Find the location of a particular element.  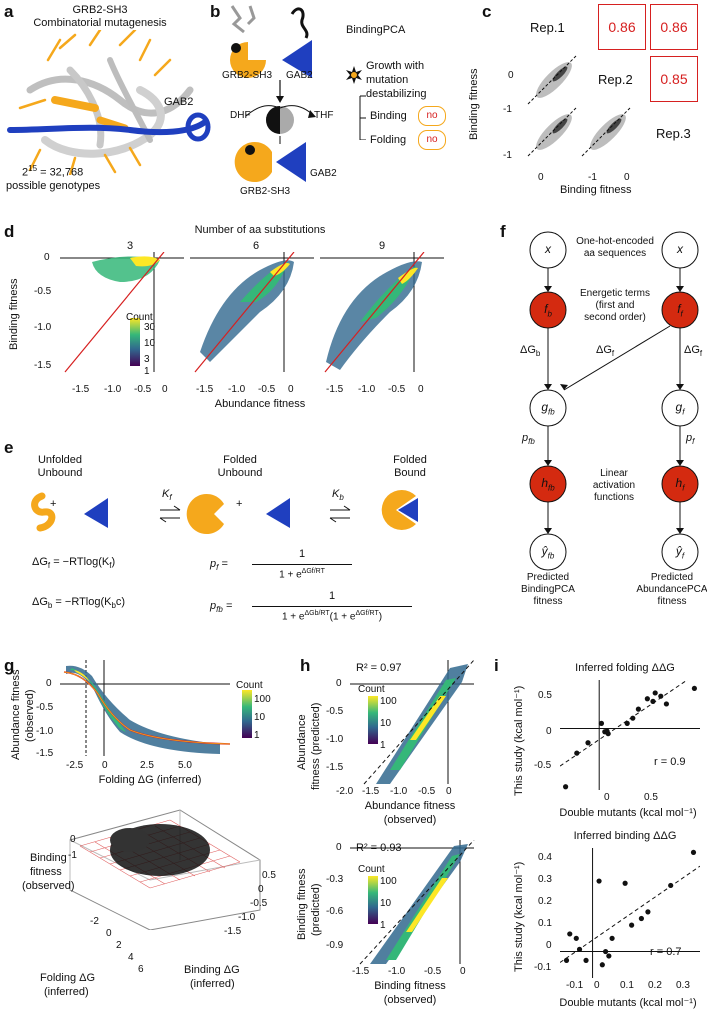

note-energy-3: second order) is located at coordinates (615, 317).